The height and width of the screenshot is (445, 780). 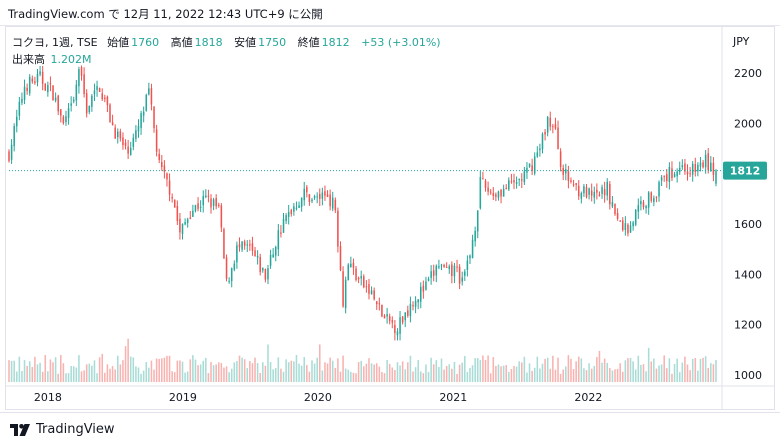 I want to click on footer: TradingView, so click(x=390, y=428).